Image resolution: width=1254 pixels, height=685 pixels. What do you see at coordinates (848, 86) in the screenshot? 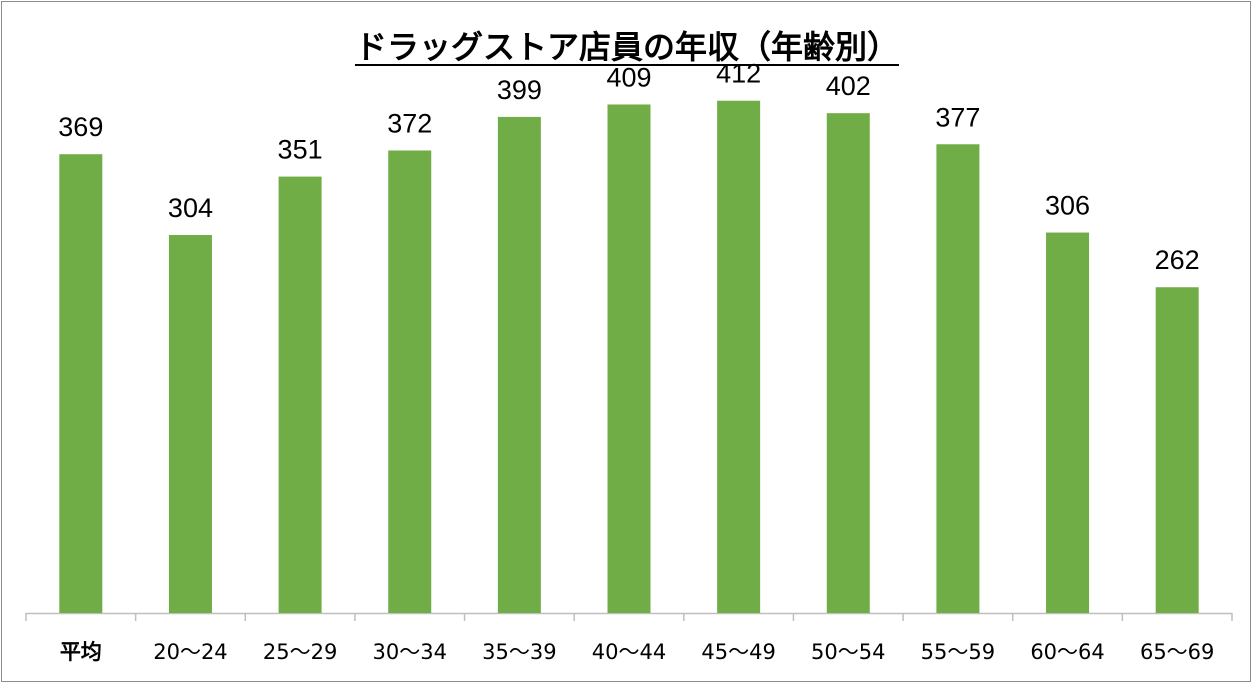
I see `data-label: 402` at bounding box center [848, 86].